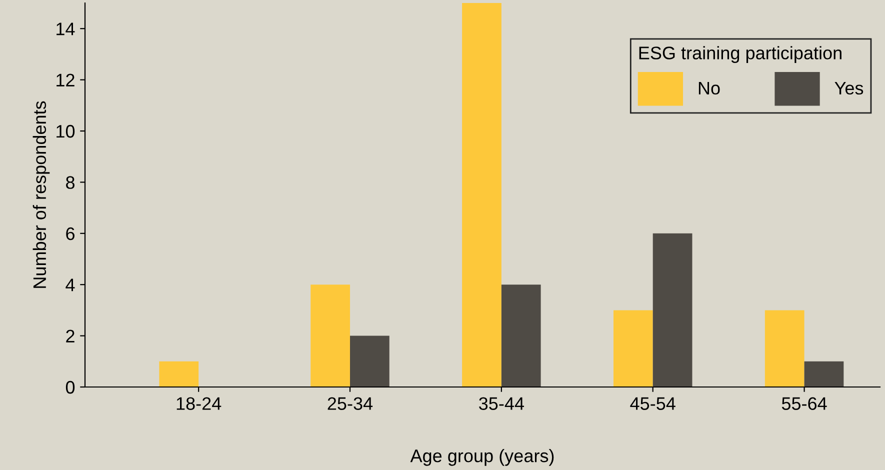  I want to click on y-axis-title: Number of respondents, so click(41, 194).